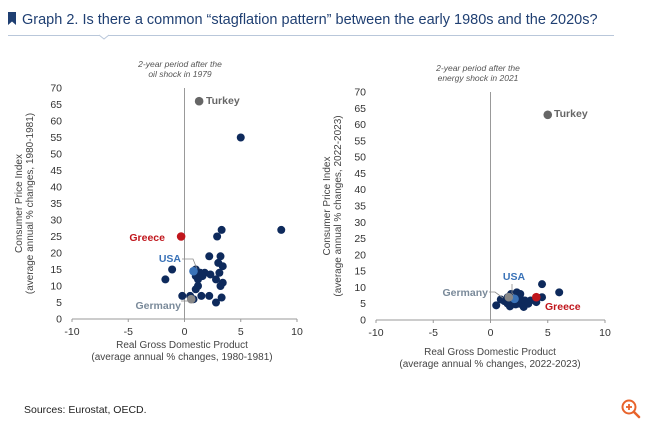 Image resolution: width=650 pixels, height=426 pixels. I want to click on divider-notch, so click(104, 37).